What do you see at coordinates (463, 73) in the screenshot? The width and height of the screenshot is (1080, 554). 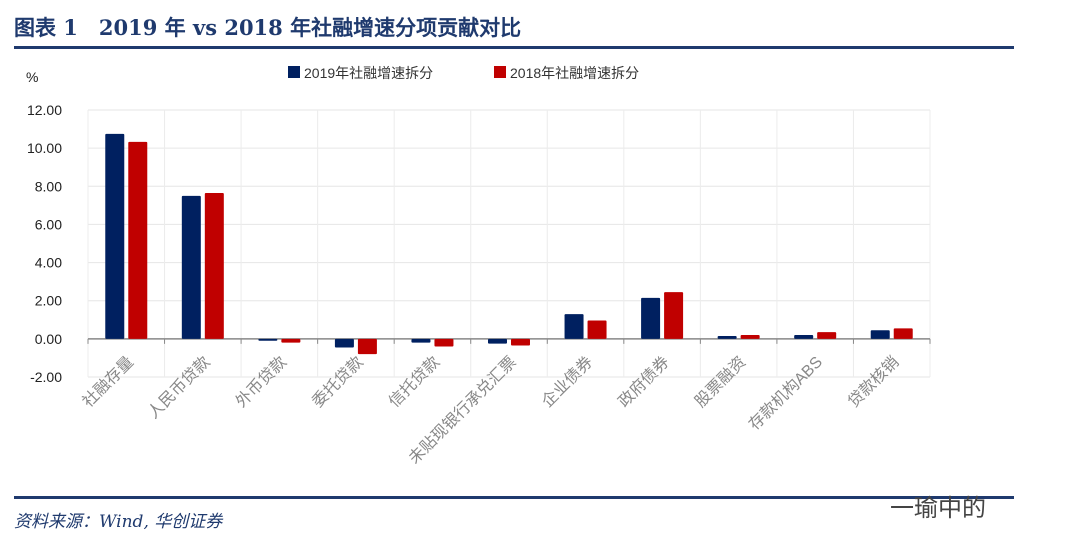 I see `legend: 2019年社融增速拆分 2018年社融增速拆分` at bounding box center [463, 73].